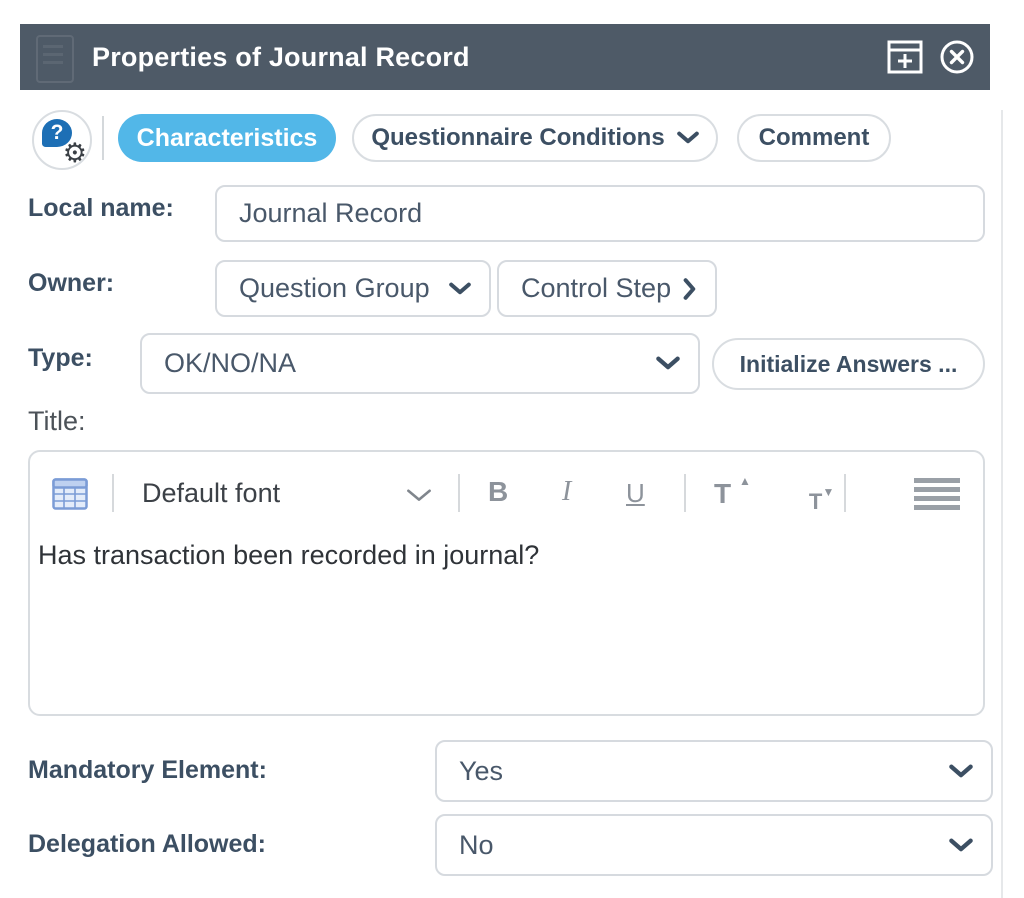 This screenshot has height=898, width=1024. I want to click on tab-label: Characteristics, so click(227, 137).